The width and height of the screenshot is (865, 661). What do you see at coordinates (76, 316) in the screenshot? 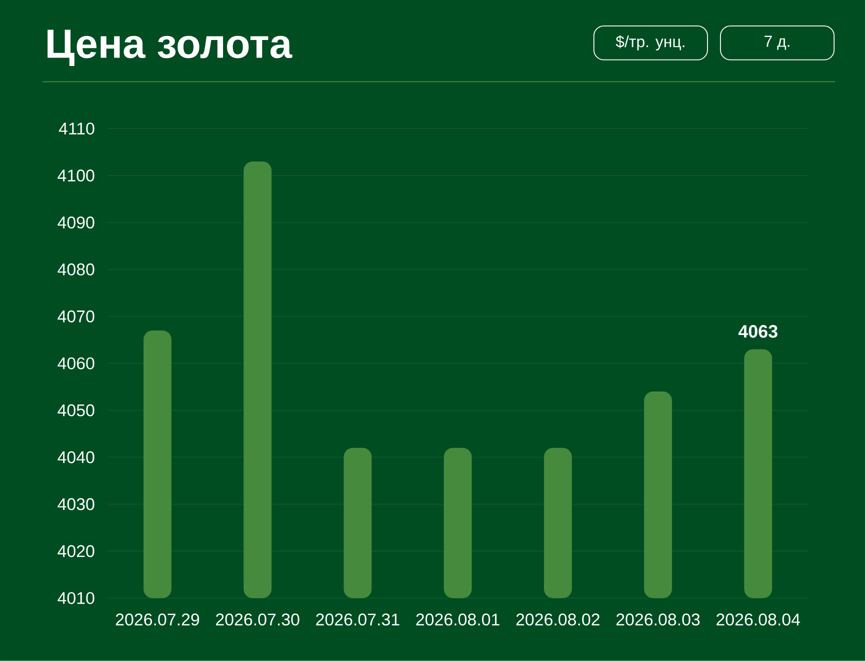
I see `y-tick-label: 4070` at bounding box center [76, 316].